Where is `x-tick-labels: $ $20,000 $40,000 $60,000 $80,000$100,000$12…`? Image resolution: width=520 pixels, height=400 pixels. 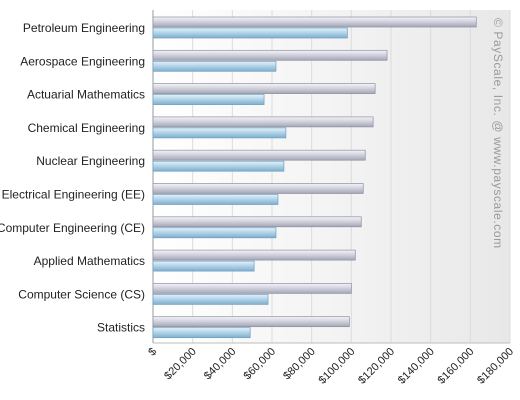 x-tick-labels: $ $20,000 $40,000 $60,000 $80,000$100,000$12… is located at coordinates (331, 366).